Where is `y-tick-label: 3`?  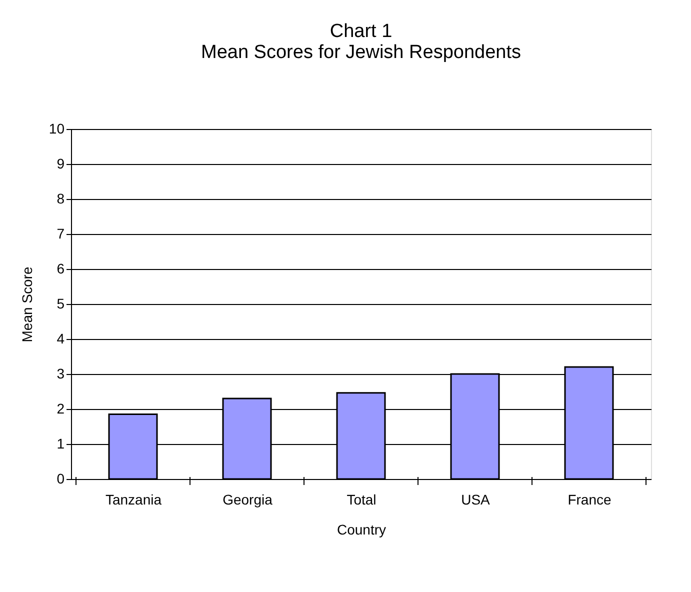 y-tick-label: 3 is located at coordinates (60, 374).